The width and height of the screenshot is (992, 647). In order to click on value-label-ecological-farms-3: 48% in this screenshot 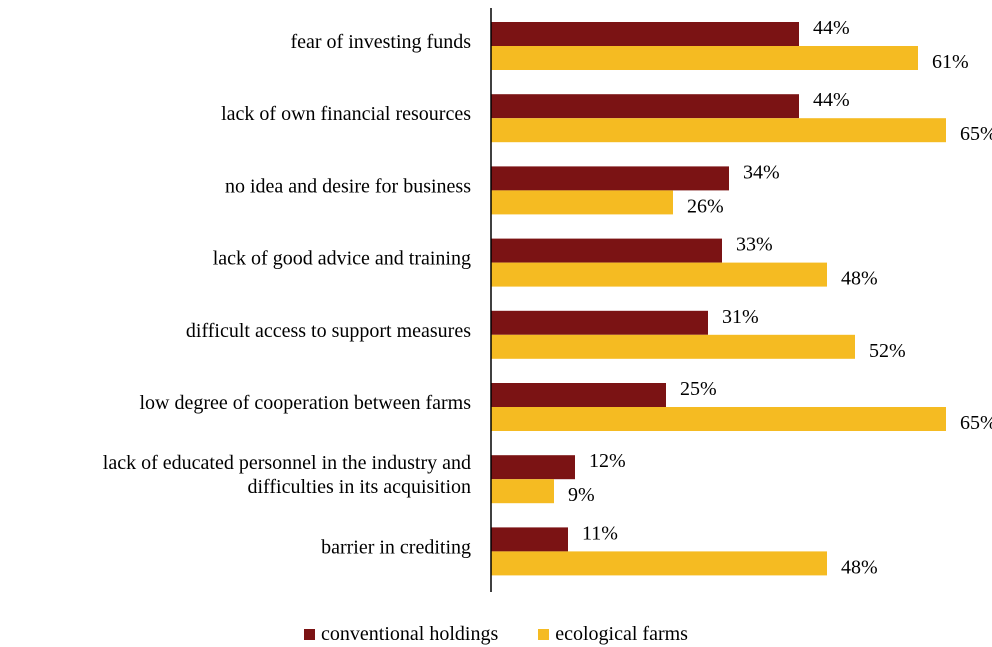, I will do `click(859, 279)`.